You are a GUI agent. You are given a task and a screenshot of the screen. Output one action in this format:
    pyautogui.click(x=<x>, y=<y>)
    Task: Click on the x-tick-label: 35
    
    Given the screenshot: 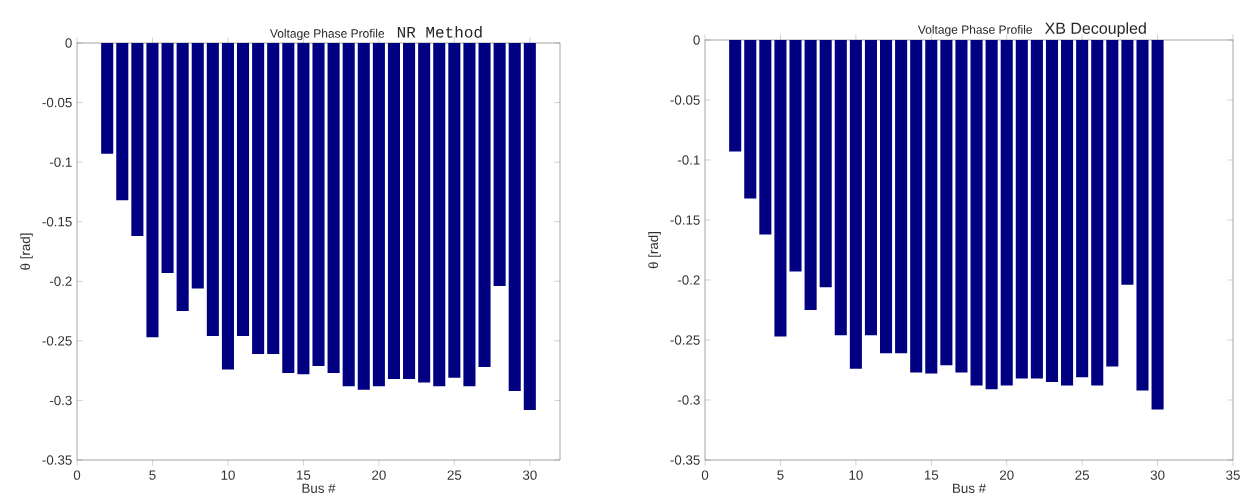 What is the action you would take?
    pyautogui.click(x=1233, y=475)
    